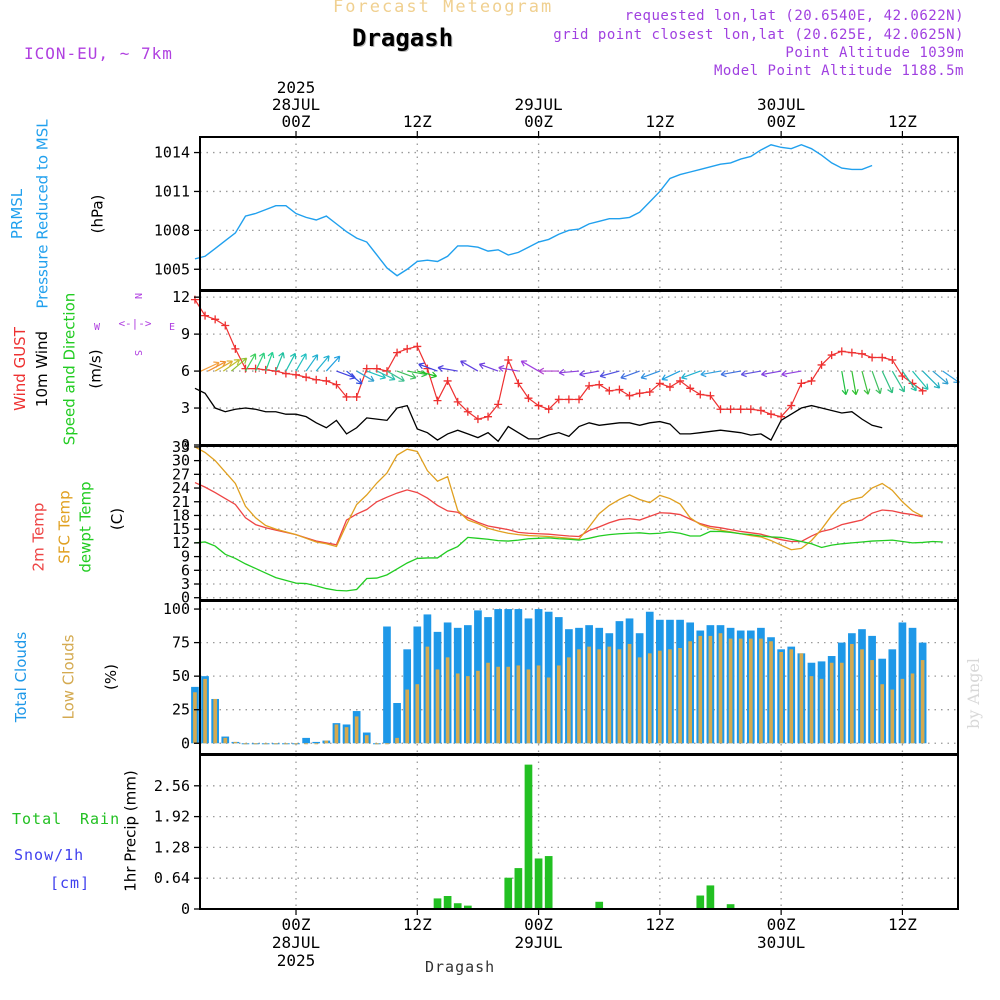 This screenshot has height=1000, width=1000. I want to click on total-clouds-bar, so click(397, 723).